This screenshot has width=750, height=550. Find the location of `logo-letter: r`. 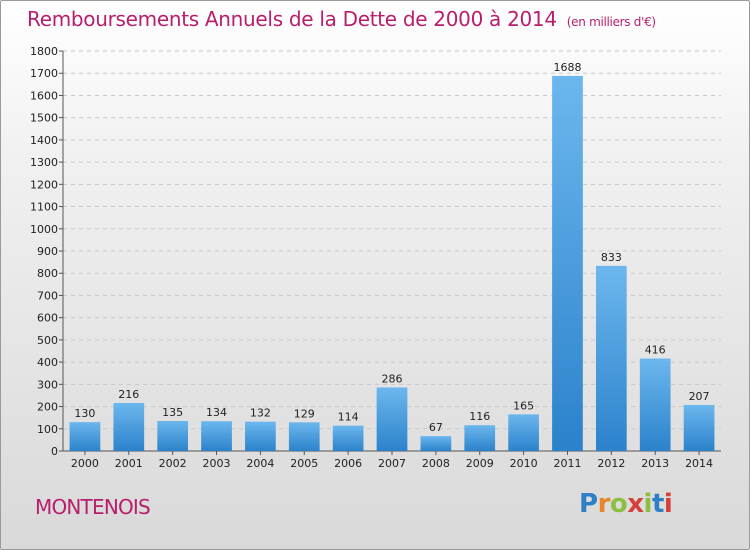

logo-letter: r is located at coordinates (604, 504).